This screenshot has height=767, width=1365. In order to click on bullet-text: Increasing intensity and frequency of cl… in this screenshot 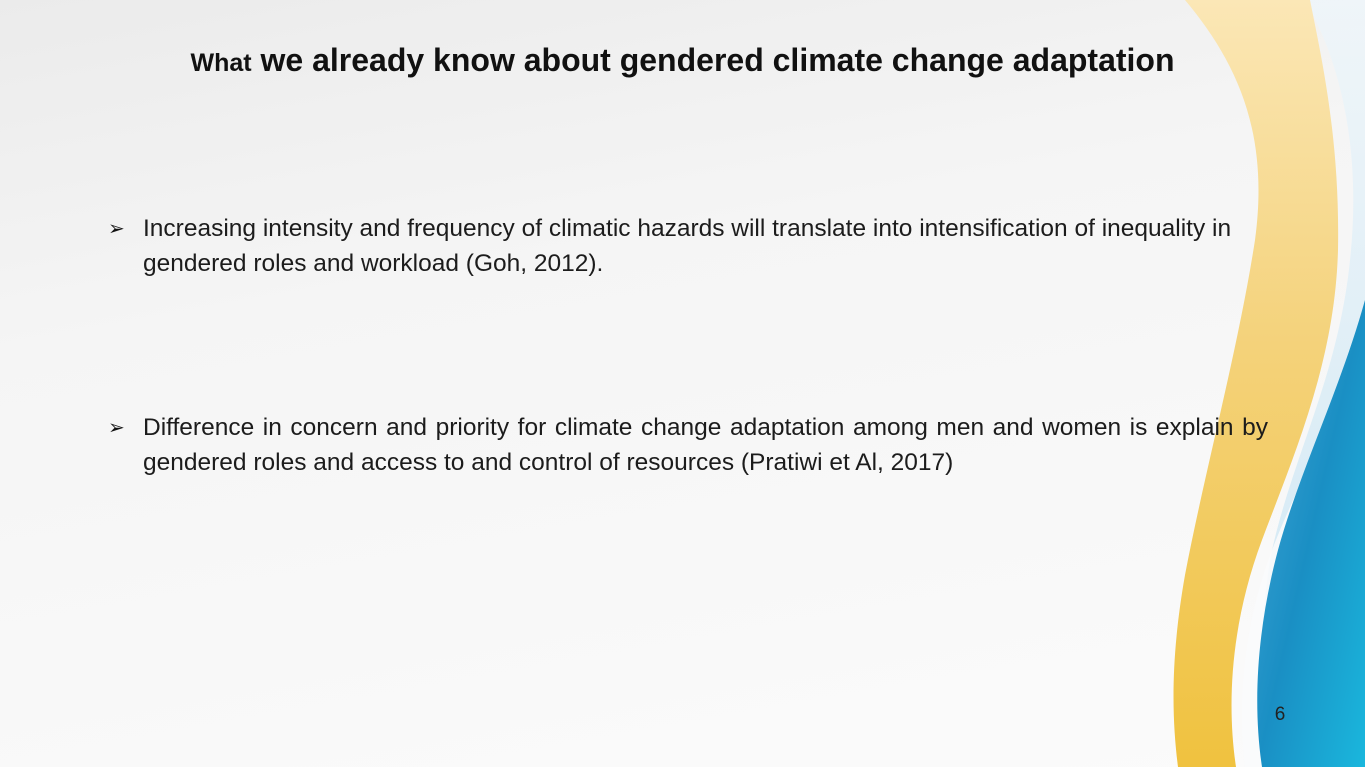, I will do `click(687, 246)`.